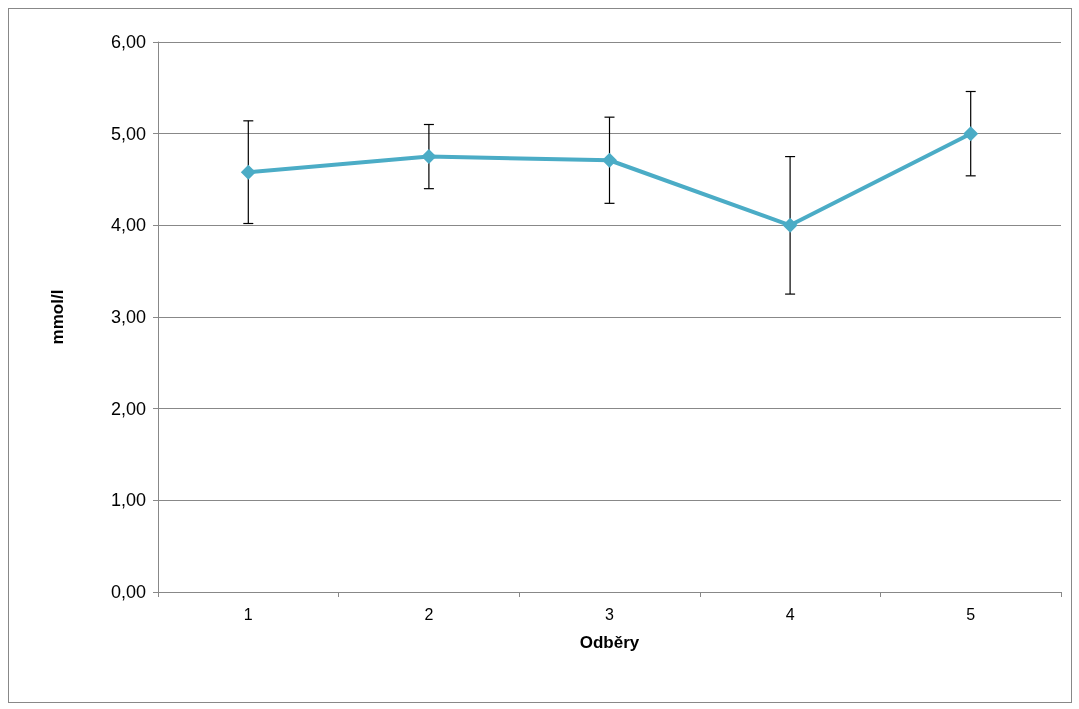 The image size is (1079, 709). What do you see at coordinates (971, 614) in the screenshot?
I see `x-tick-label: 5` at bounding box center [971, 614].